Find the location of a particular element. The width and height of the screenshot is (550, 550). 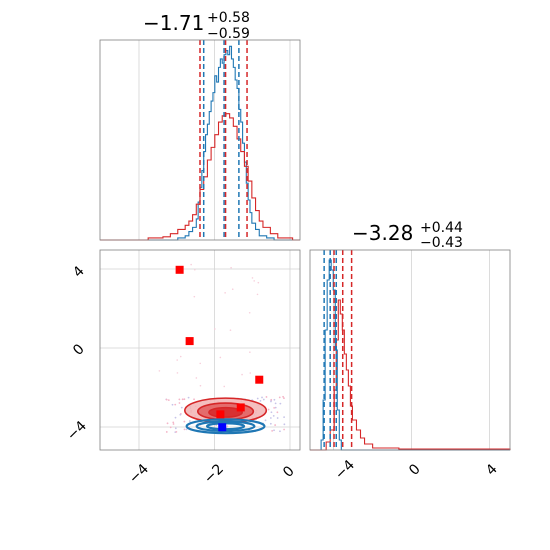

hist-y-series-group is located at coordinates (410, 355).